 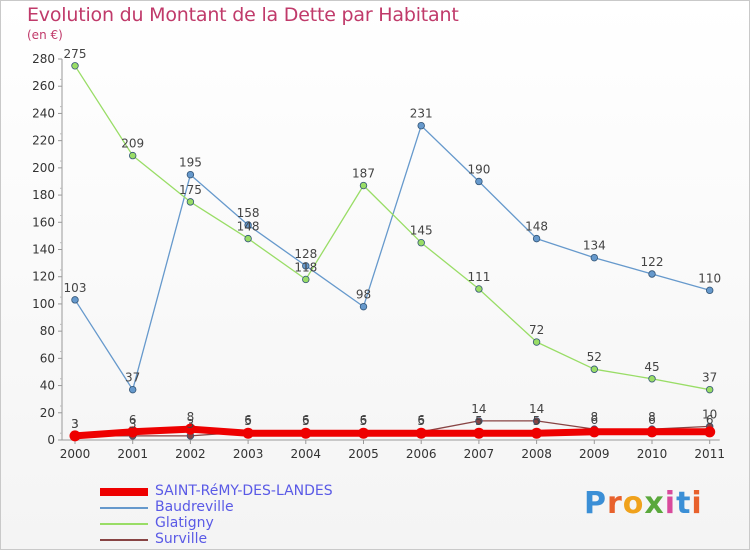 What do you see at coordinates (190, 190) in the screenshot?
I see `data-label: 175` at bounding box center [190, 190].